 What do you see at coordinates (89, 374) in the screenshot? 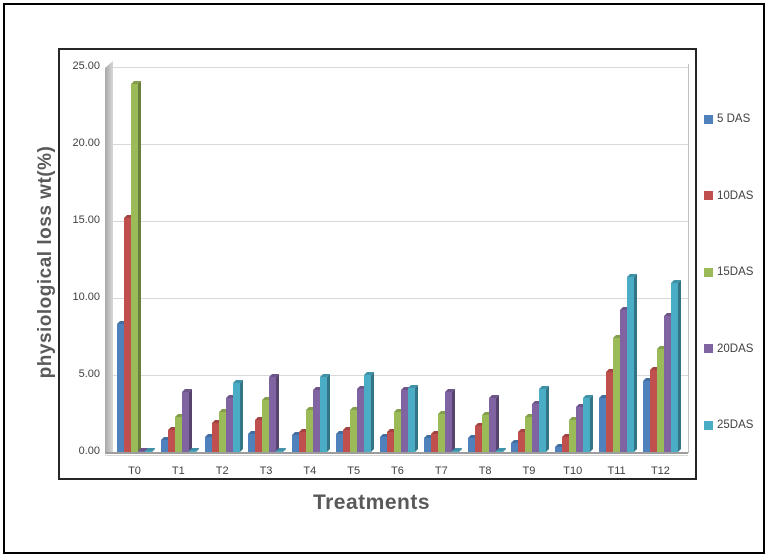
I see `y-tick-label: 5.00` at bounding box center [89, 374].